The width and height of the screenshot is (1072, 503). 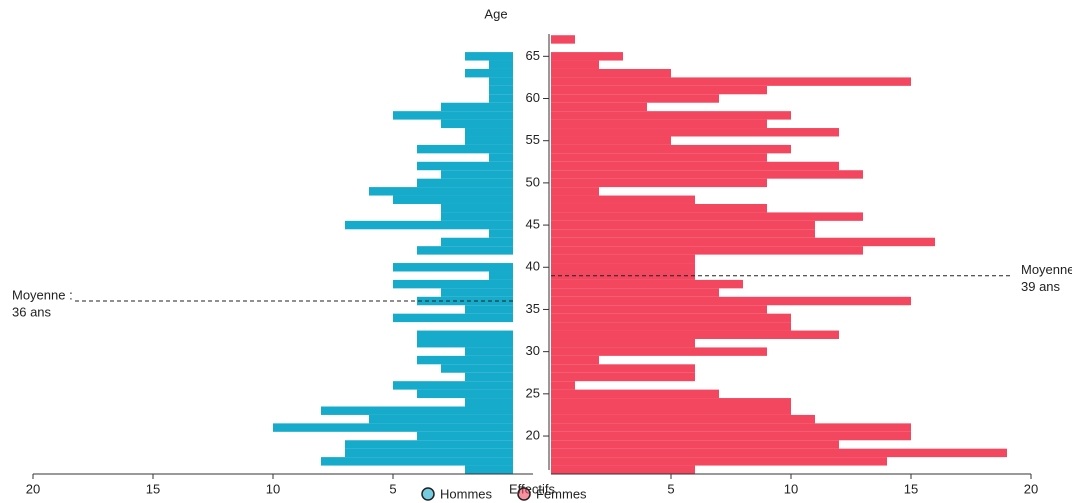 I want to click on mean-value: 36 ans, so click(x=32, y=311).